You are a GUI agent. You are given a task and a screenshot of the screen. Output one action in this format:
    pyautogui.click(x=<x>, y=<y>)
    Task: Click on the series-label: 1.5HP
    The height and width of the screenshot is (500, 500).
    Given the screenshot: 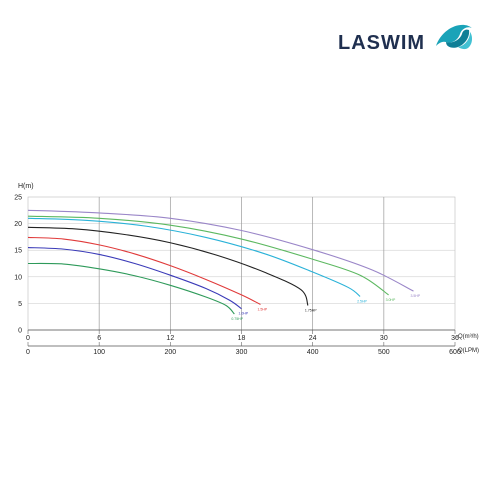 What is the action you would take?
    pyautogui.click(x=262, y=309)
    